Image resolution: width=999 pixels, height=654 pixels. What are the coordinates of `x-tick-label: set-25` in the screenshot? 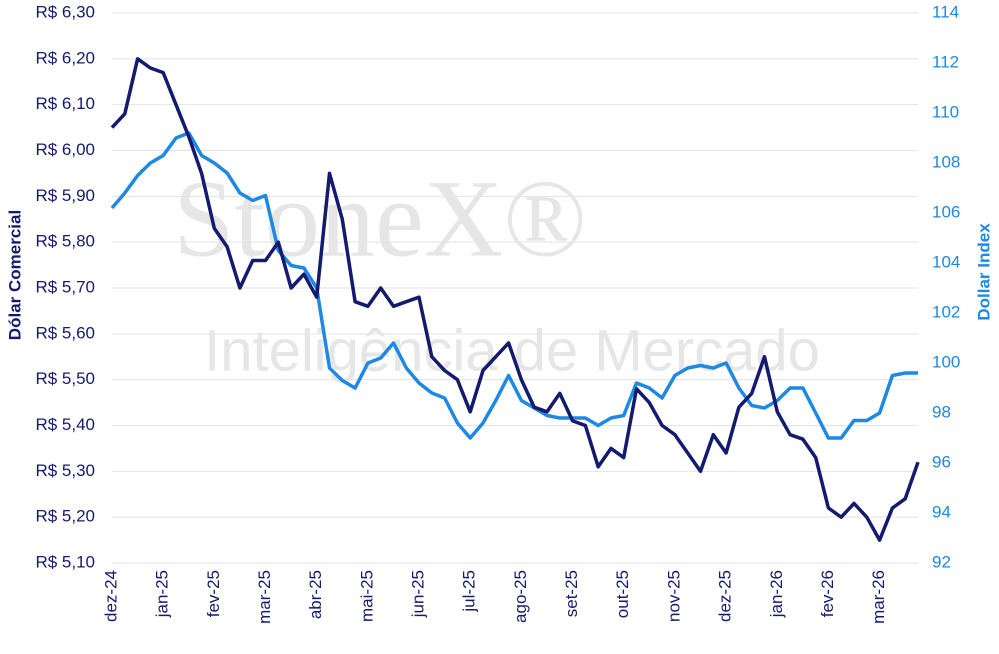 It's located at (571, 593).